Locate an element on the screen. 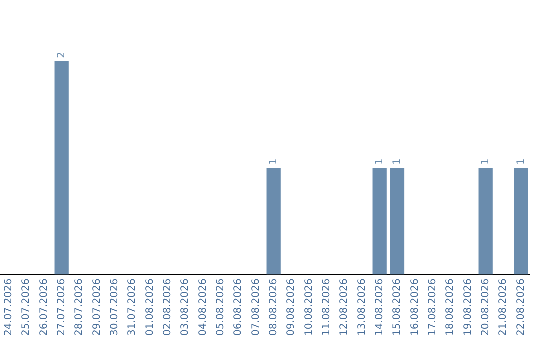 The width and height of the screenshot is (540, 340). x-tick-label: 16.08.2026 is located at coordinates (415, 307).